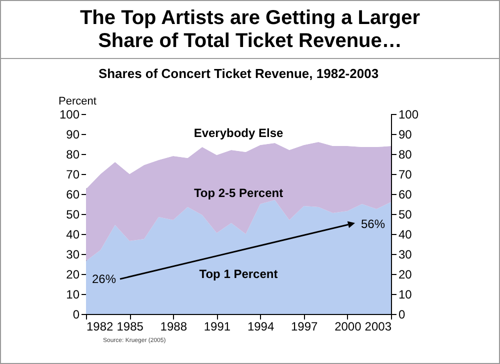 This screenshot has width=500, height=364. I want to click on y-tick-label: 20, so click(73, 275).